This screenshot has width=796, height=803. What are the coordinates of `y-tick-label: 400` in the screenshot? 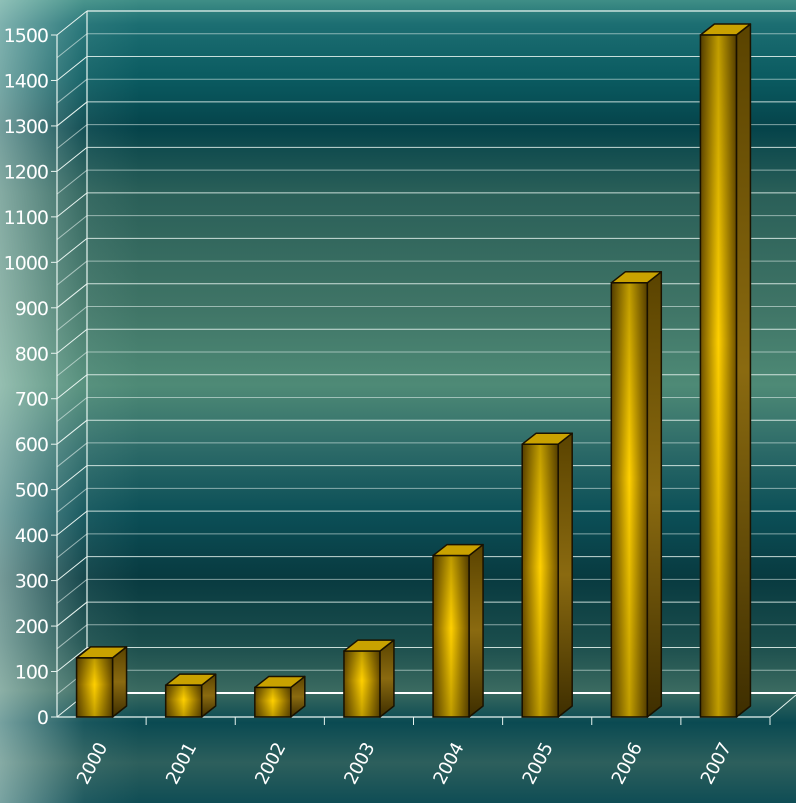 It's located at (31, 536).